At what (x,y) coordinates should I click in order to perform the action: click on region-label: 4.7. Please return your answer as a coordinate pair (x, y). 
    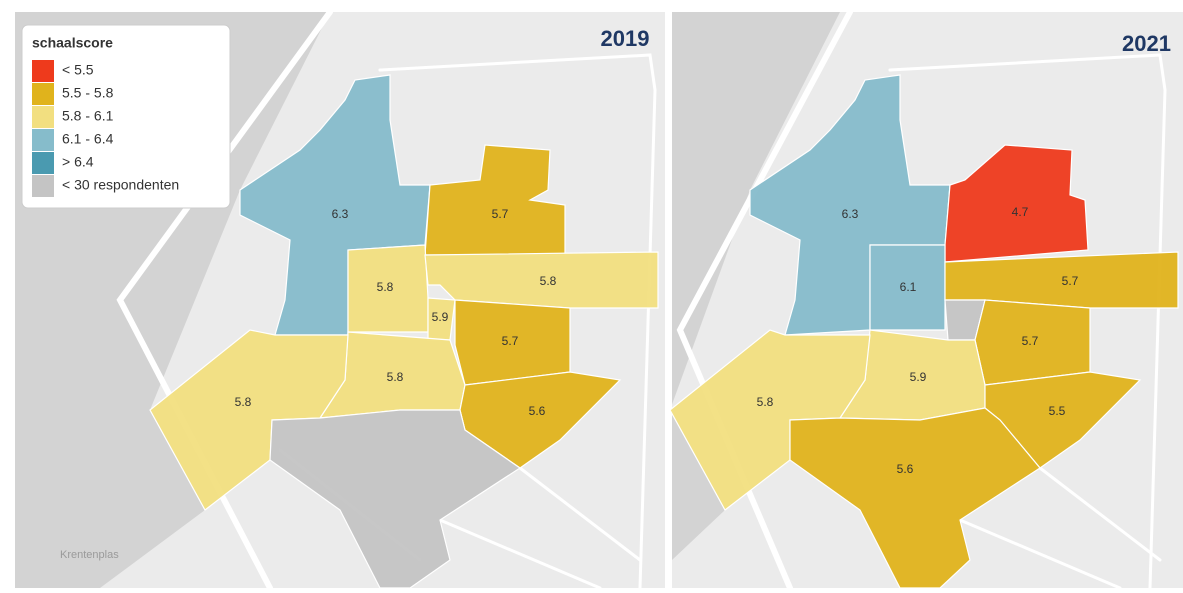
    Looking at the image, I should click on (1020, 212).